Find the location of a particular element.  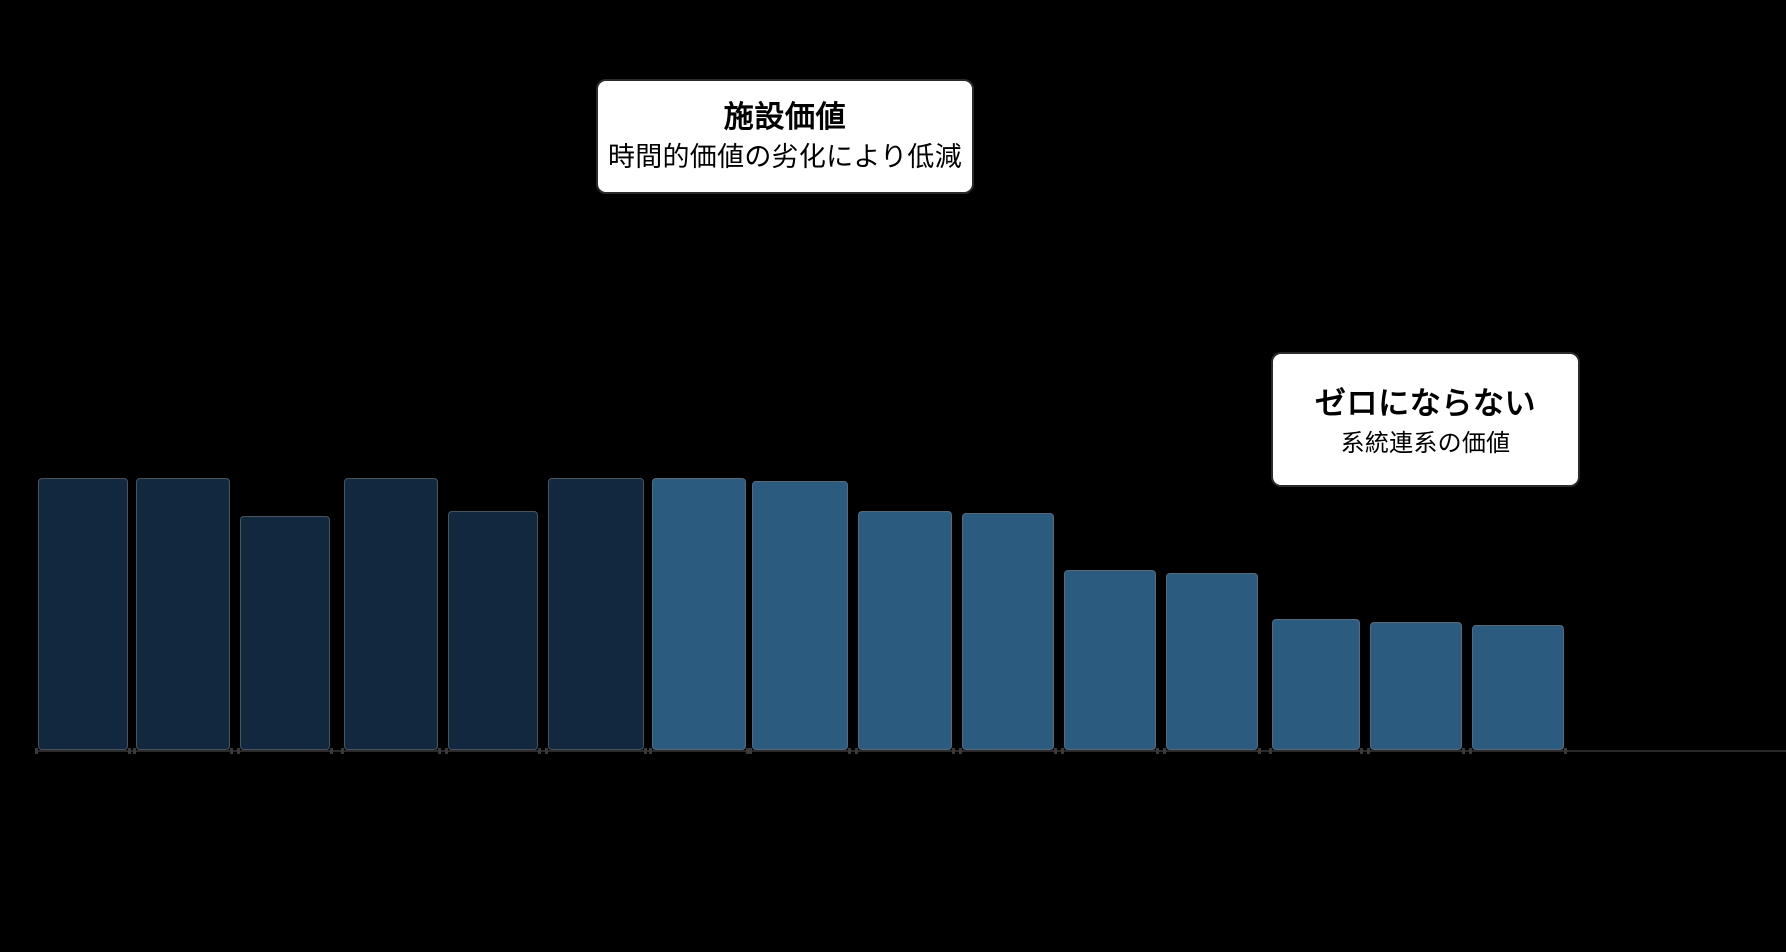

callout-never-zero-title: ゼロにならない is located at coordinates (1425, 403).